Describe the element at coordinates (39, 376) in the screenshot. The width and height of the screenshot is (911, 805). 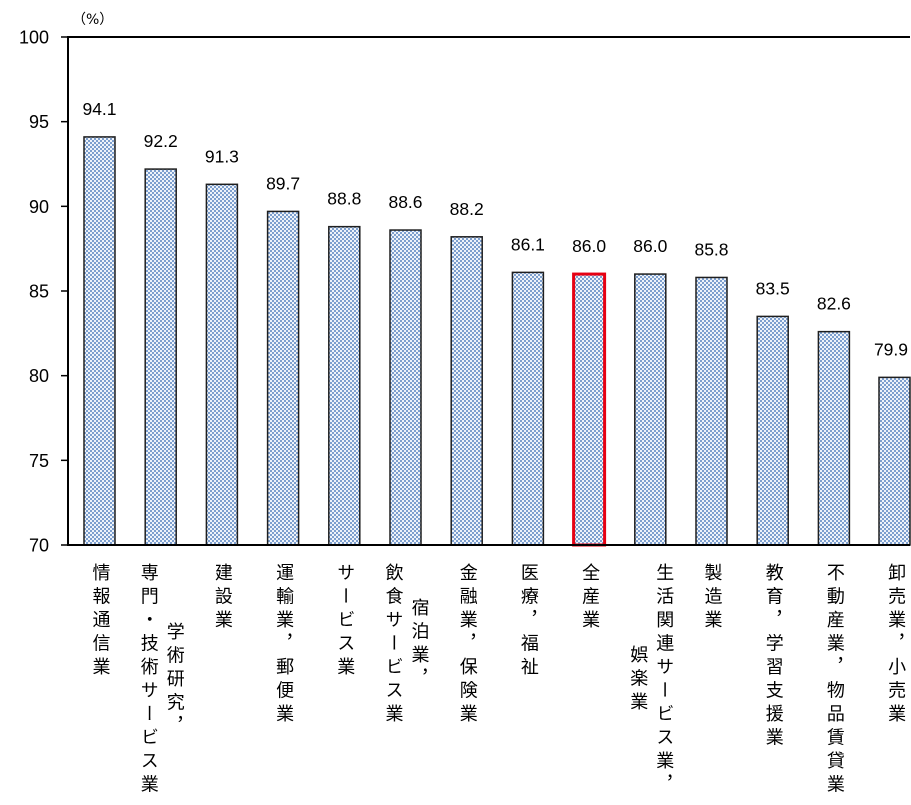
I see `y-tick-label: 80` at that location.